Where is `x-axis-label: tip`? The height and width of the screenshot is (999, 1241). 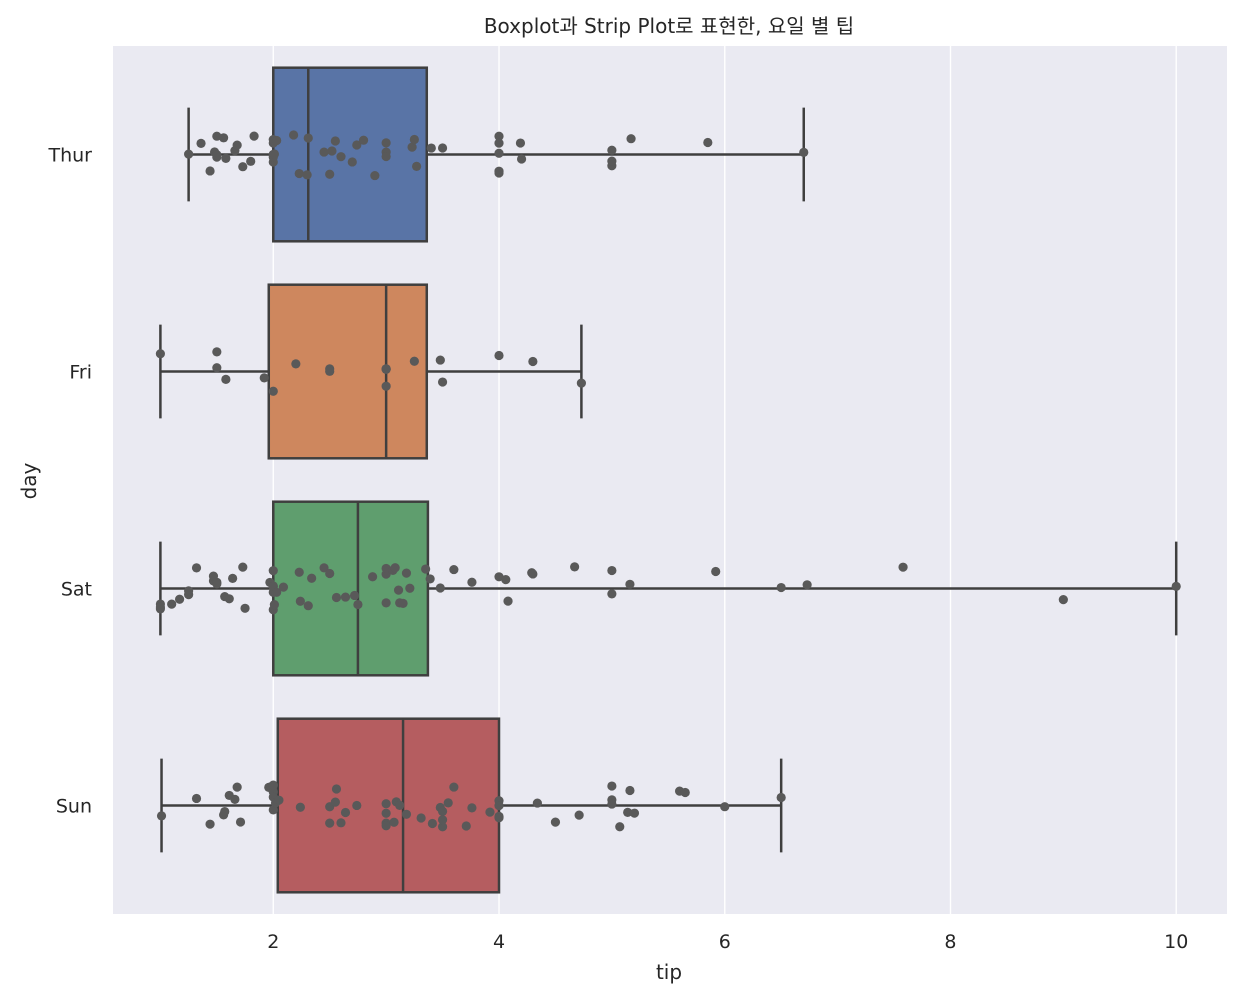 x-axis-label: tip is located at coordinates (669, 972).